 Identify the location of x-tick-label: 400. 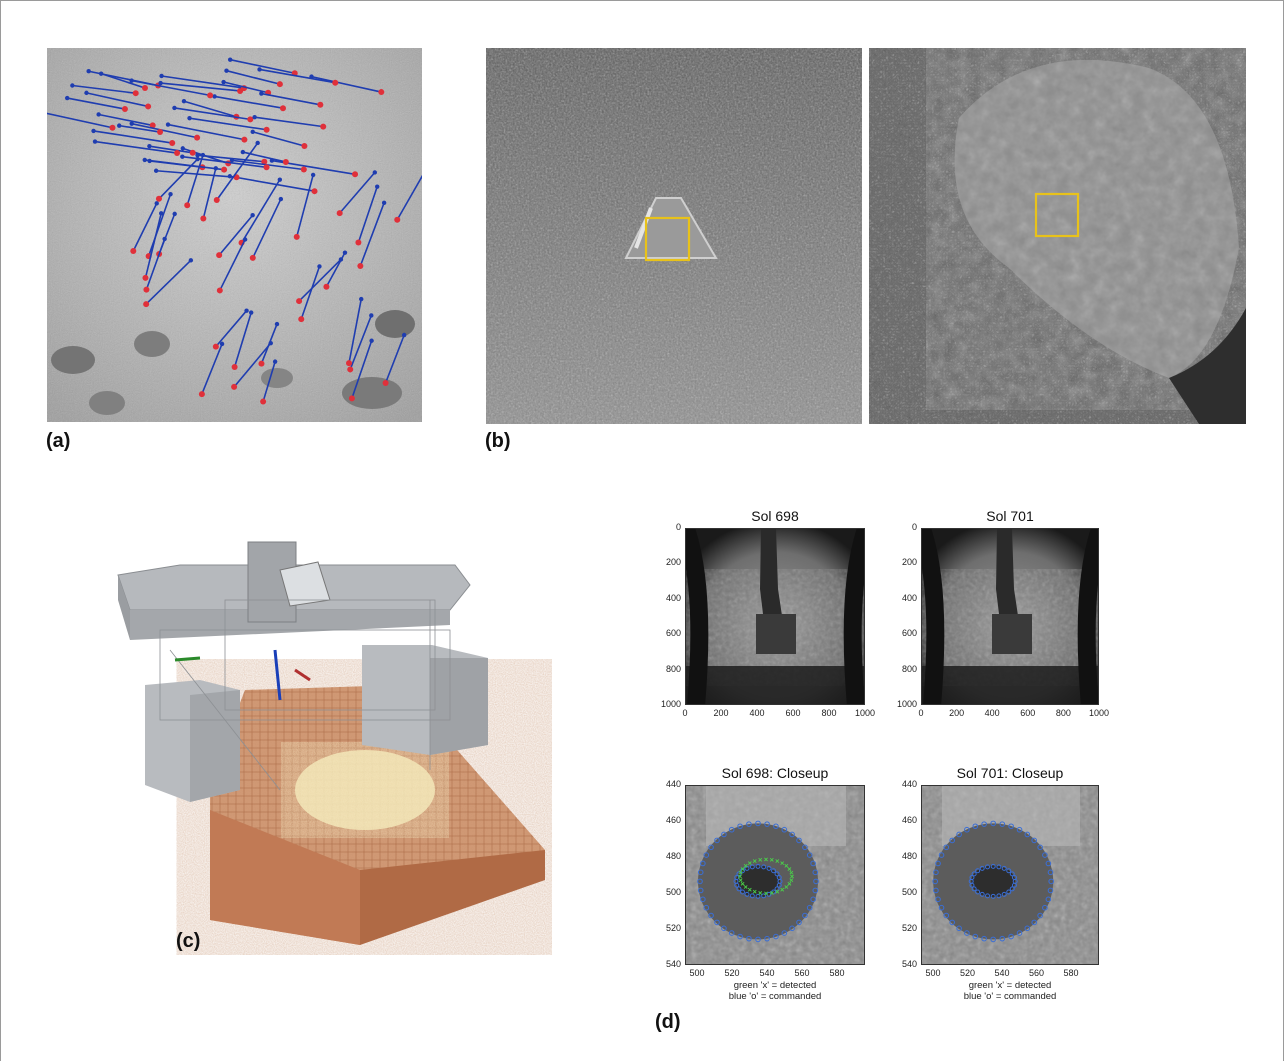
(992, 713).